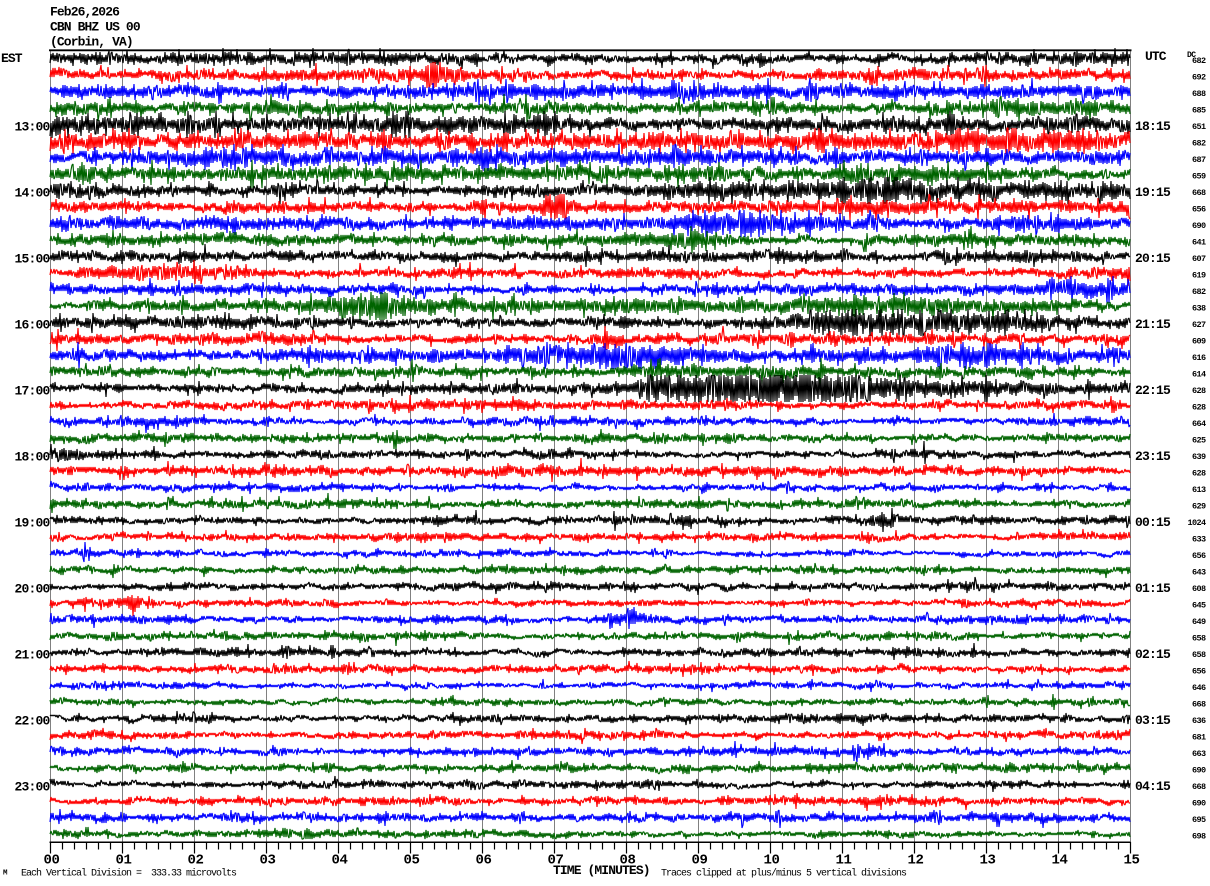 This screenshot has height=886, width=1210. Describe the element at coordinates (1153, 588) in the screenshot. I see `svg-text: 01:15` at that location.